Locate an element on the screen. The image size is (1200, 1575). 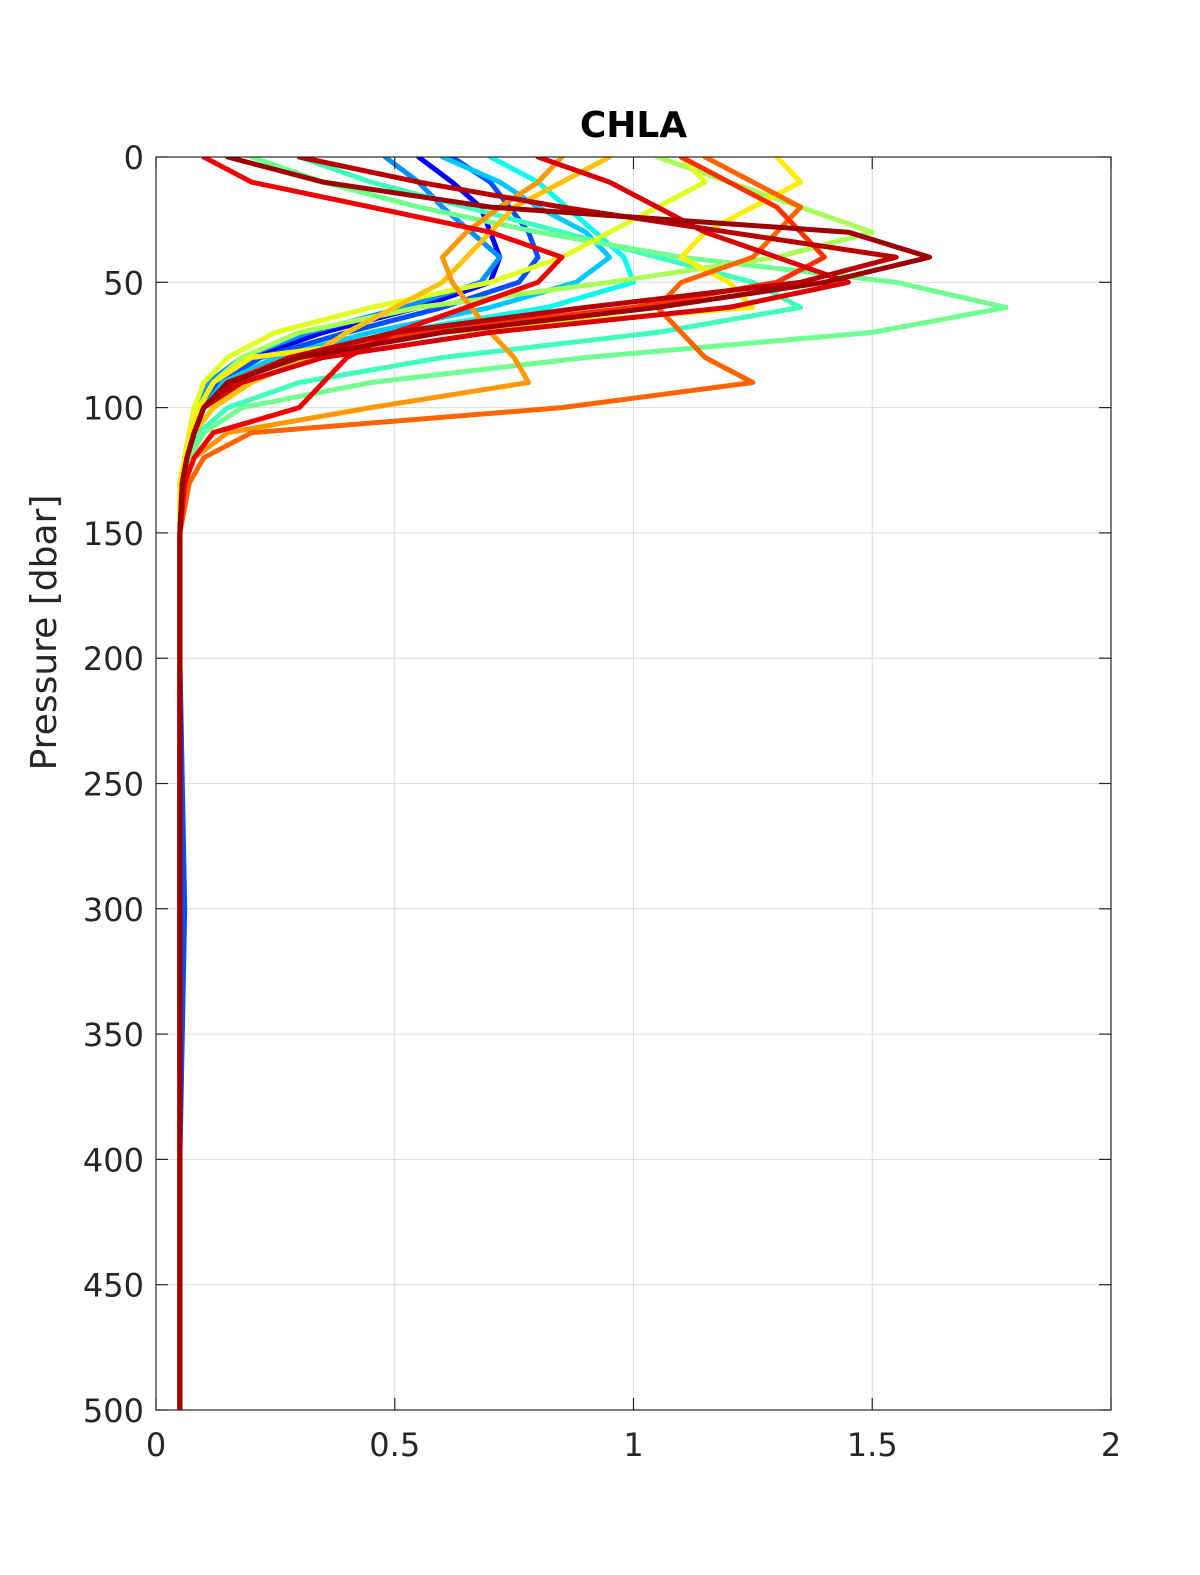
x-axis-tick-labels: 0 0.5 1 1.5 2 is located at coordinates (633, 1445).